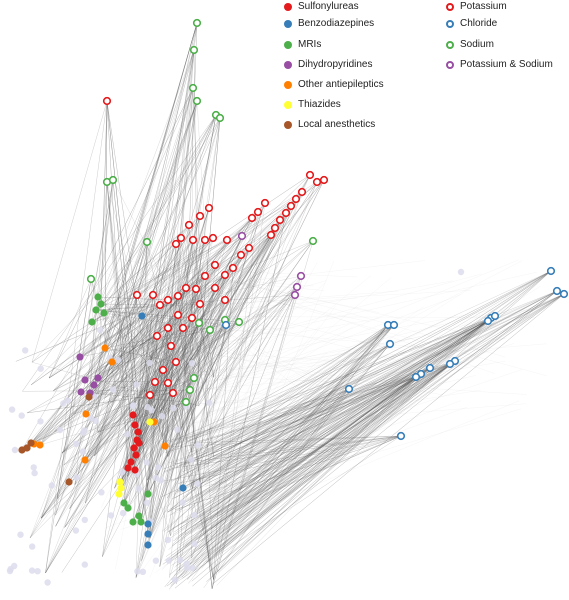 This screenshot has height=600, width=569. What do you see at coordinates (450, 45) in the screenshot?
I see `legend-marker-sodium` at bounding box center [450, 45].